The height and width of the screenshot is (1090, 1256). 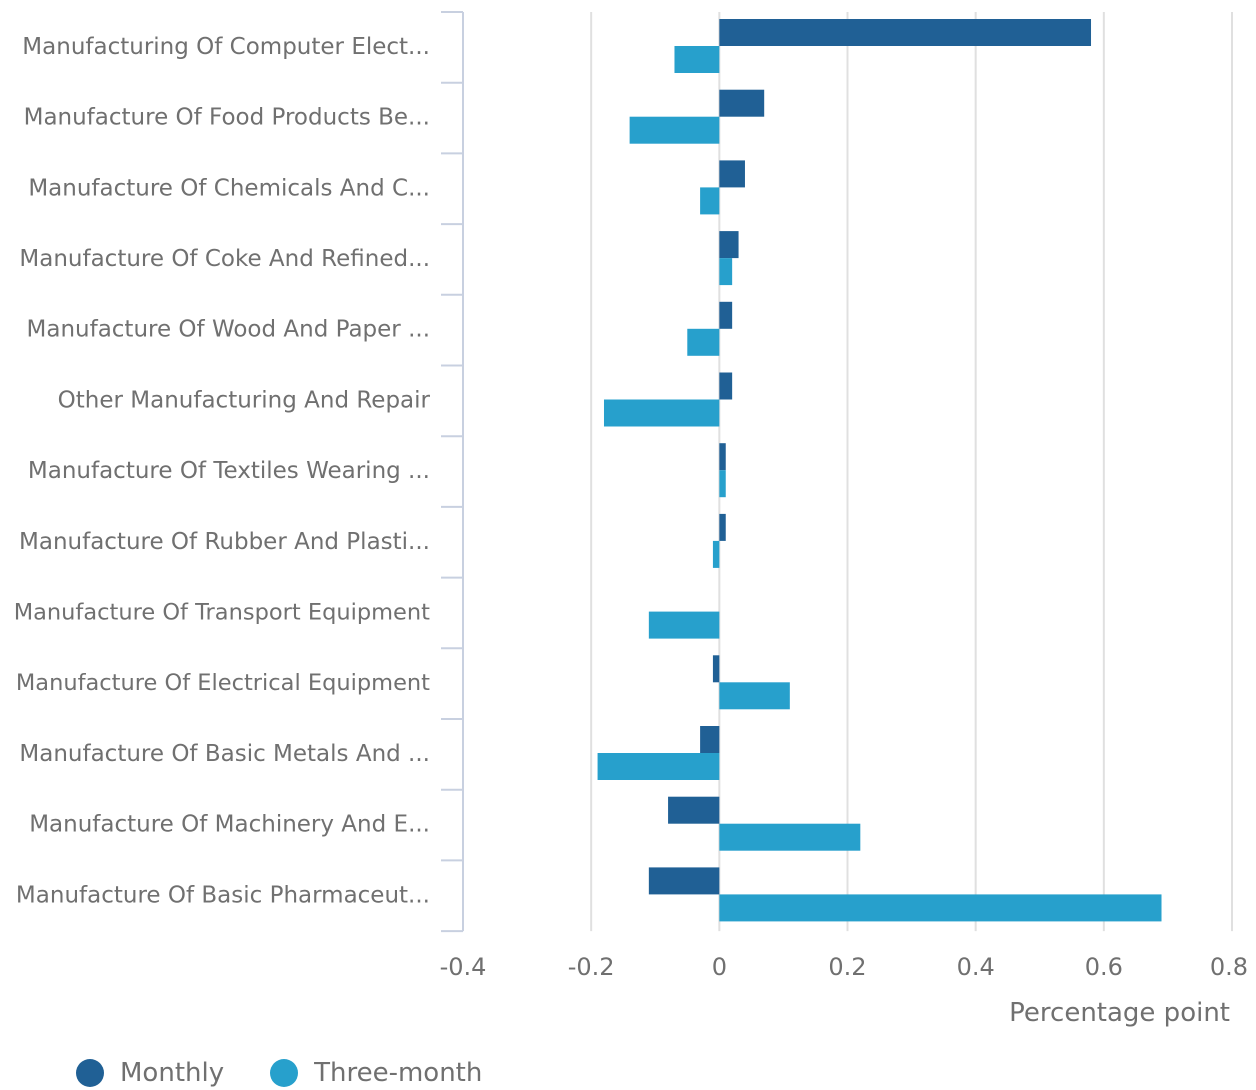 I want to click on x-axis: -0.4 -0.2 0 0.2 0.4 0.6 0.8, so click(x=844, y=967).